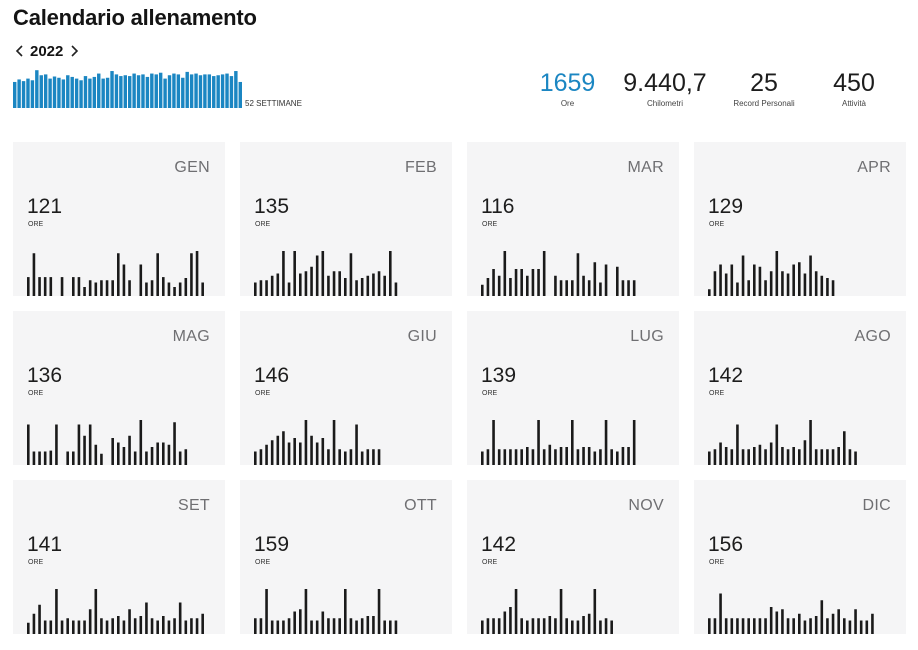 Image resolution: width=918 pixels, height=650 pixels. I want to click on month-card-ott: OTT 159 ORE, so click(346, 557).